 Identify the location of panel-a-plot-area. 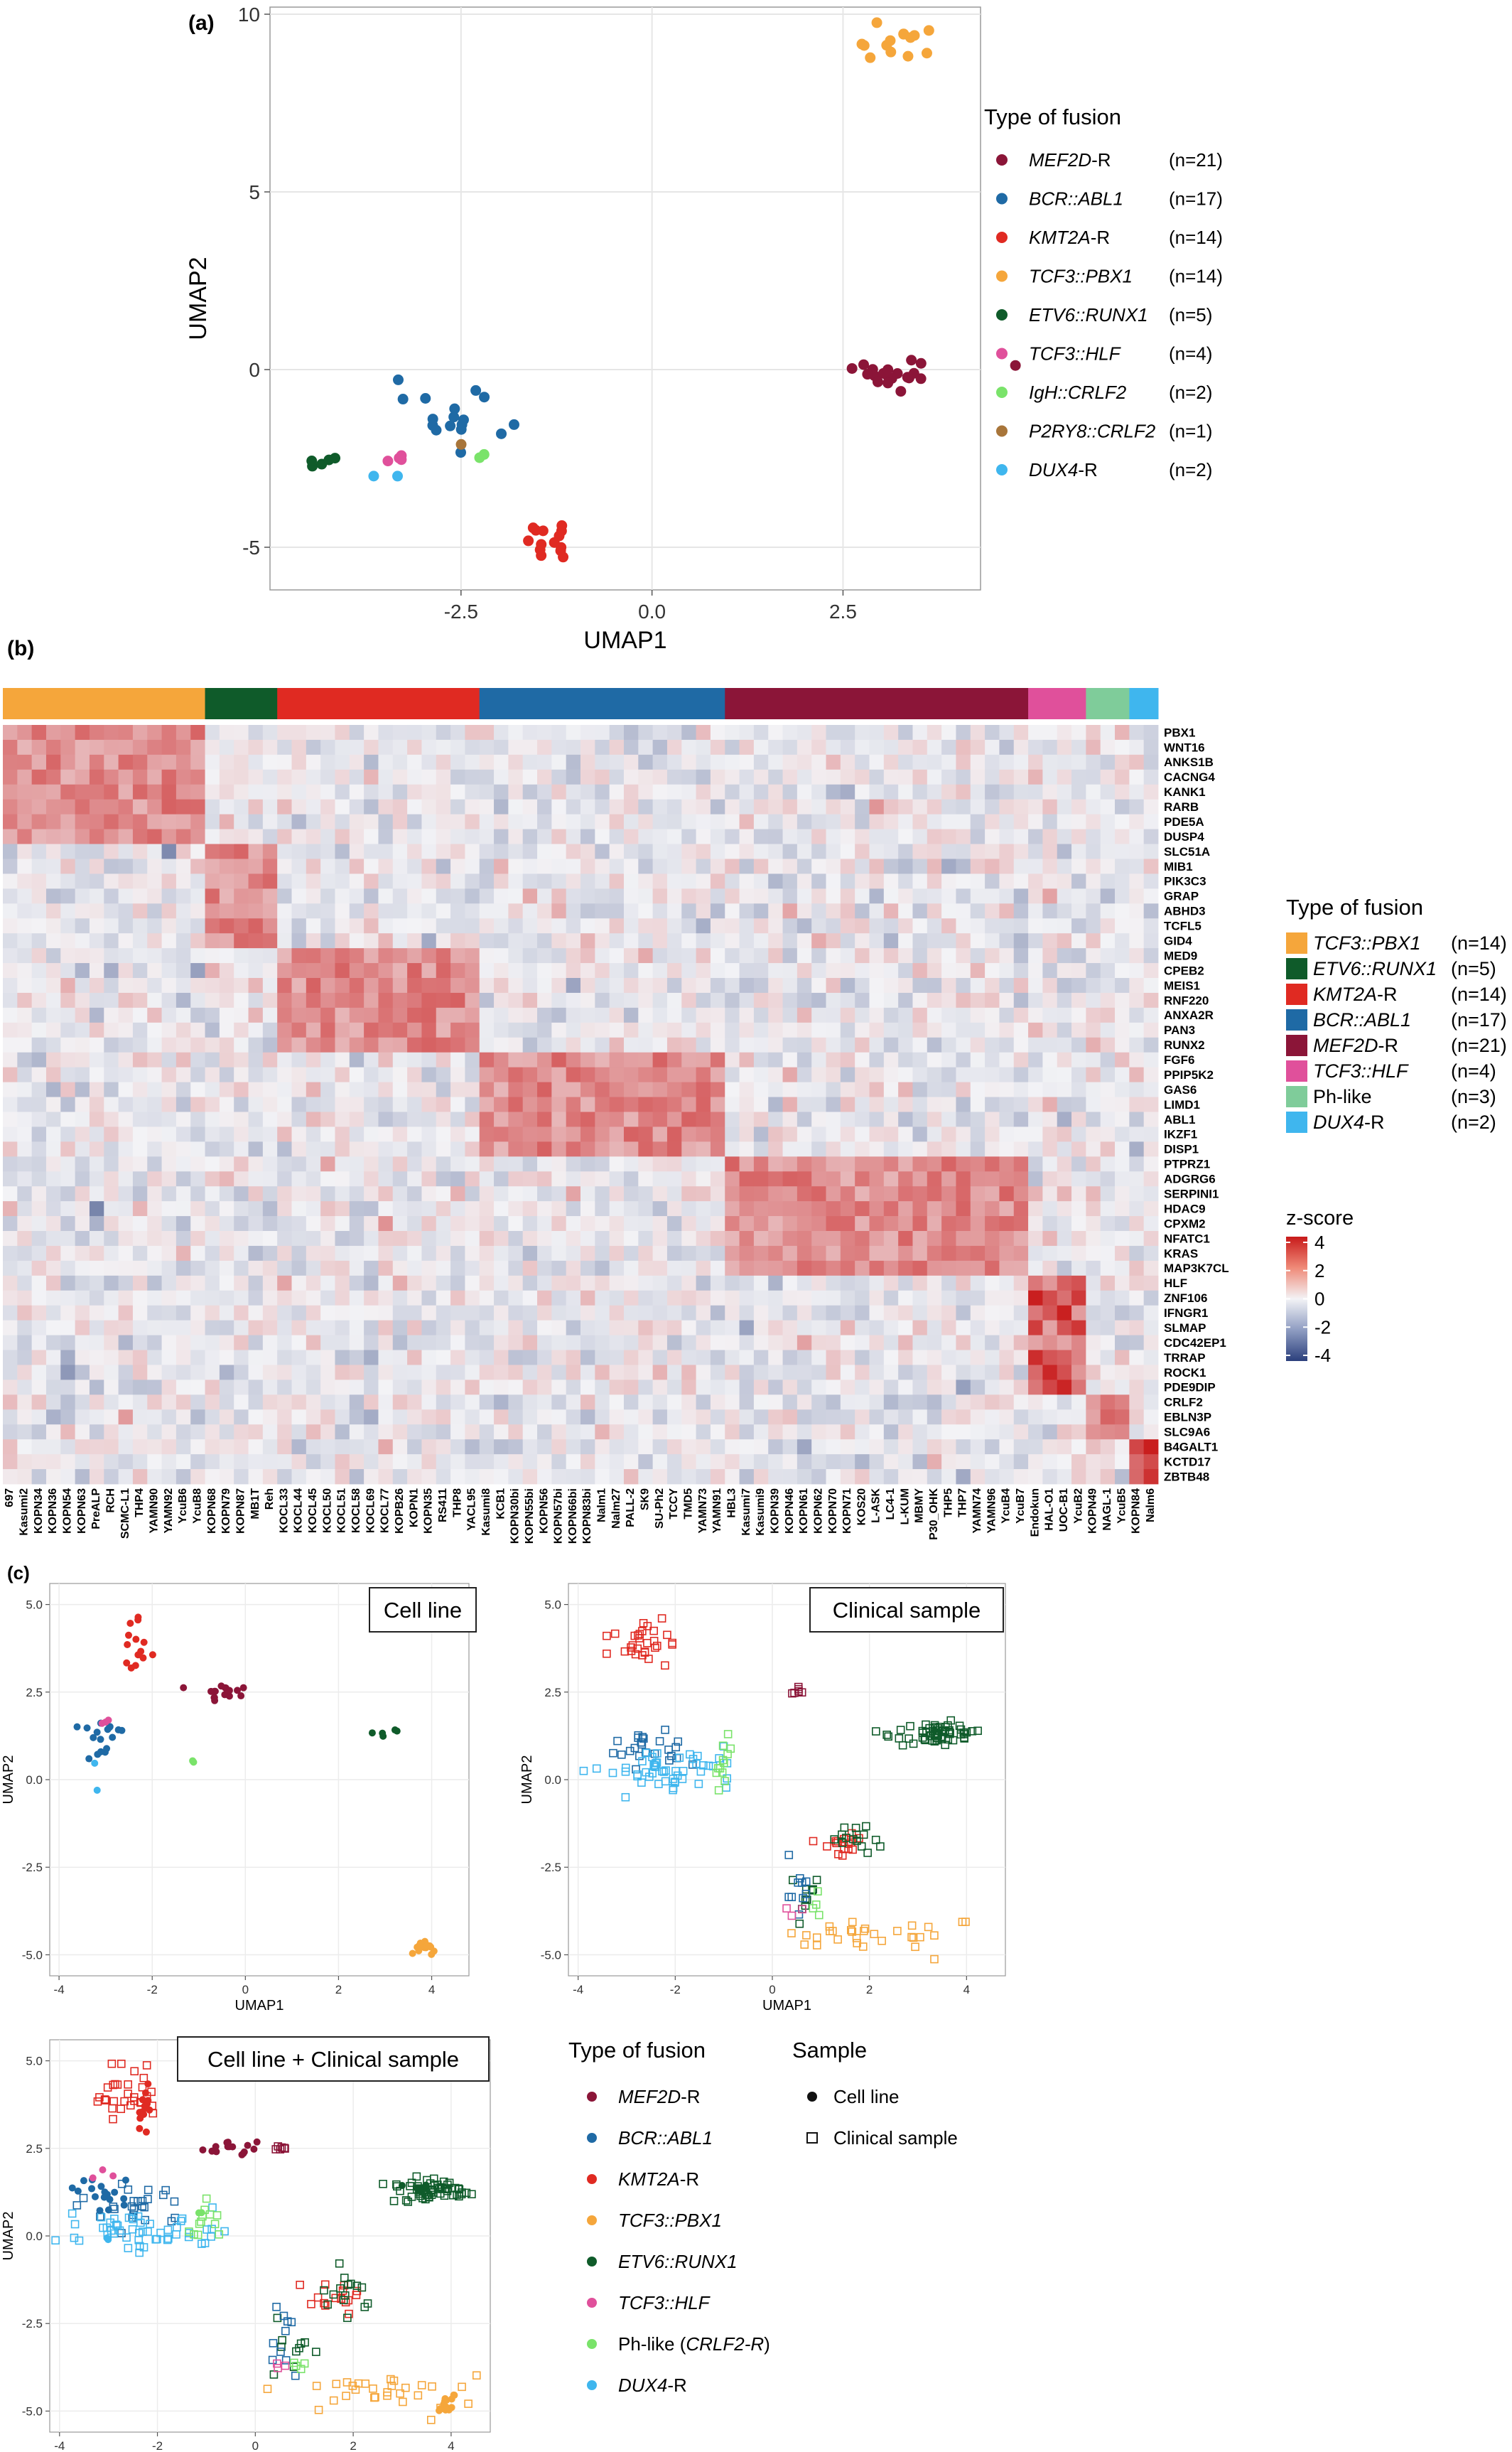
(625, 298).